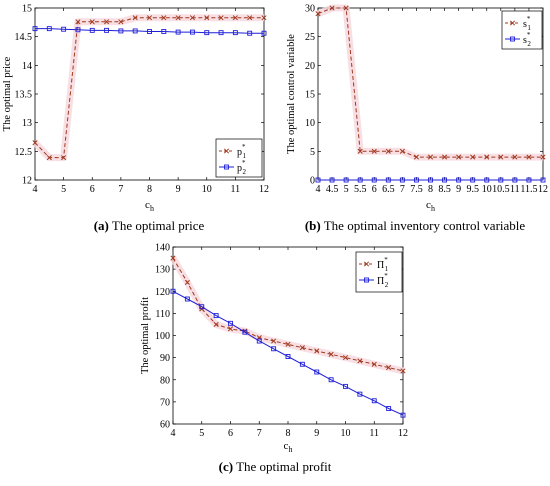 The width and height of the screenshot is (550, 486). What do you see at coordinates (162, 270) in the screenshot?
I see `y-tick-label: 130` at bounding box center [162, 270].